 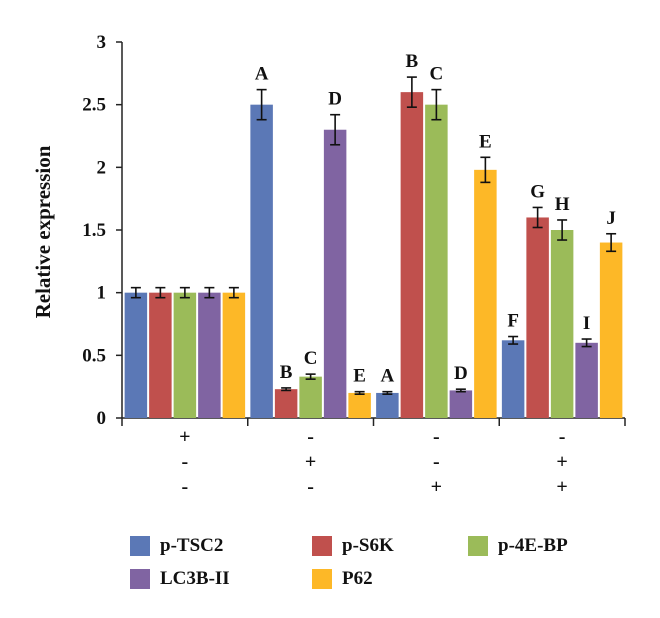 What do you see at coordinates (537, 191) in the screenshot?
I see `significance-letter: G` at bounding box center [537, 191].